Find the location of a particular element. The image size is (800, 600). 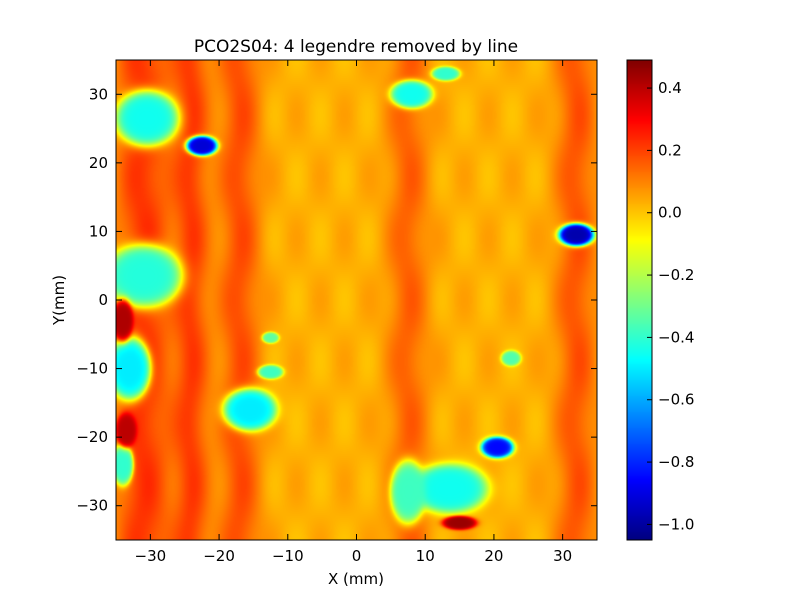

x-tick-label: −20 is located at coordinates (219, 556).